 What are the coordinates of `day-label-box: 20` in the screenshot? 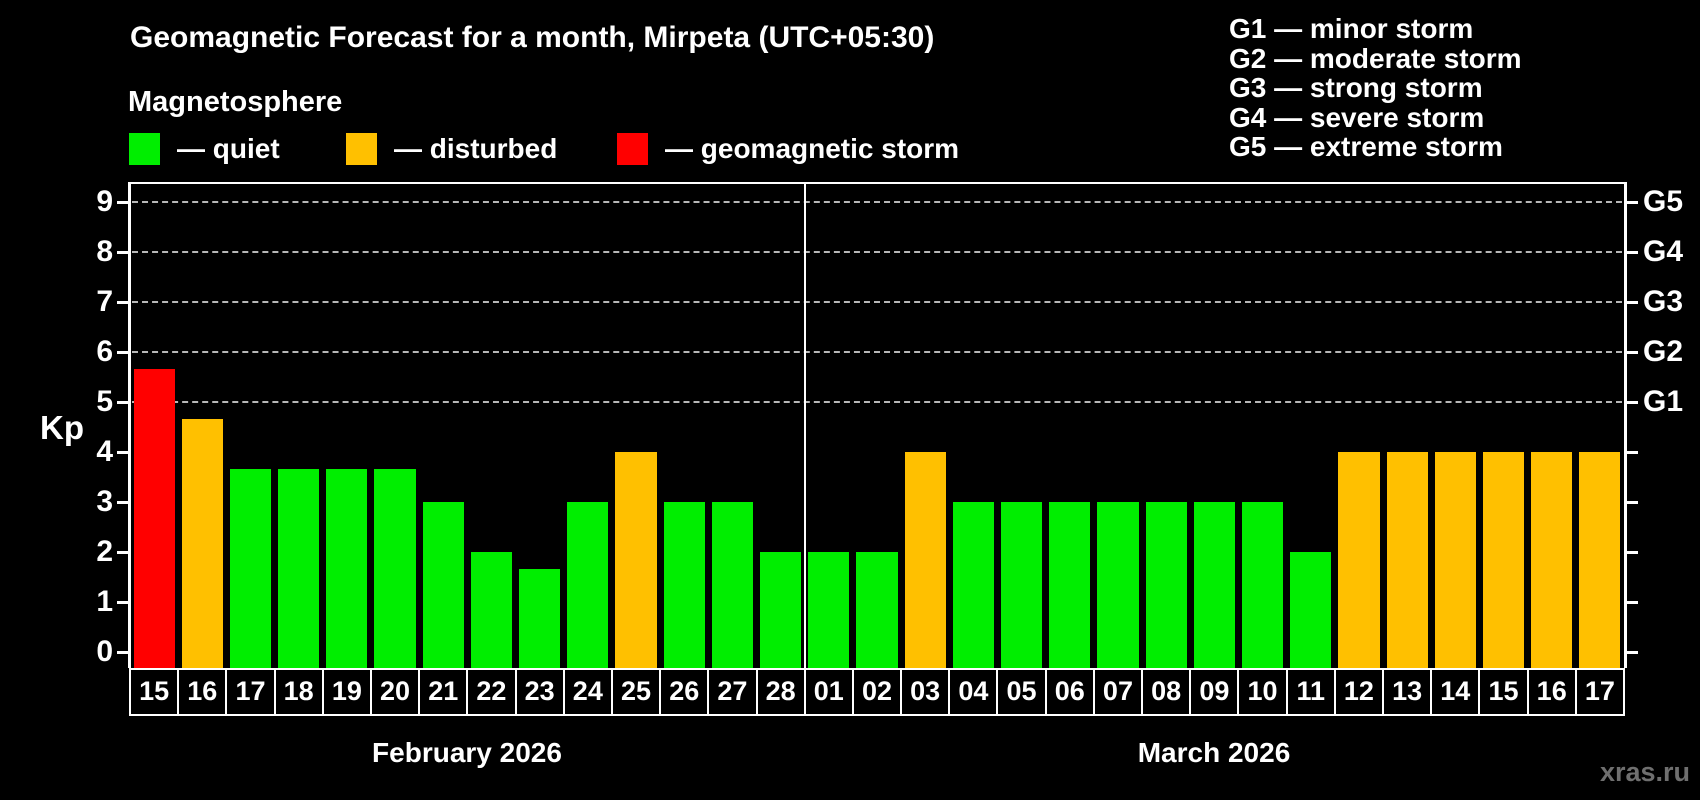 It's located at (395, 692).